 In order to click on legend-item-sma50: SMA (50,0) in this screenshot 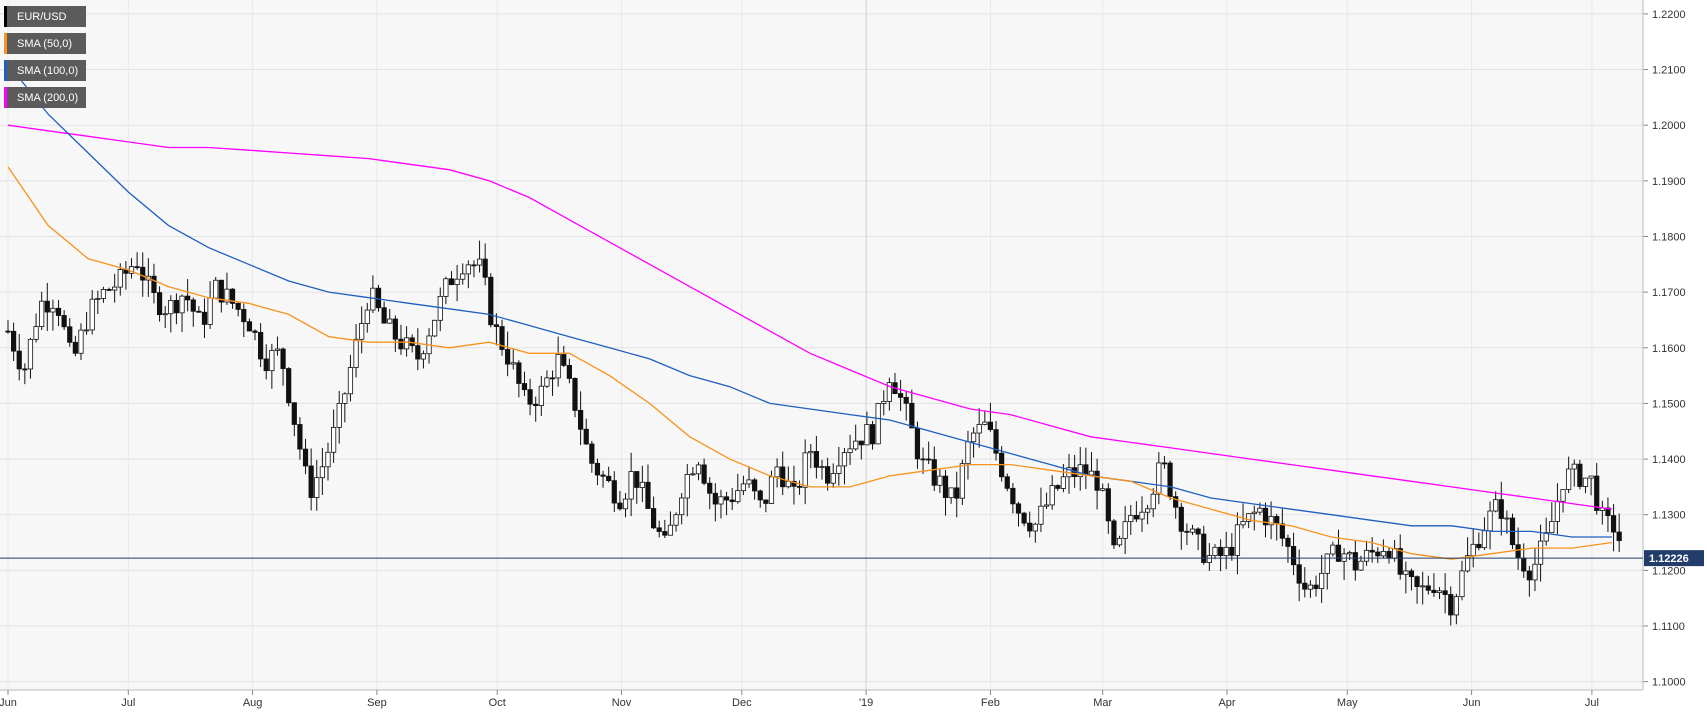, I will do `click(45, 43)`.